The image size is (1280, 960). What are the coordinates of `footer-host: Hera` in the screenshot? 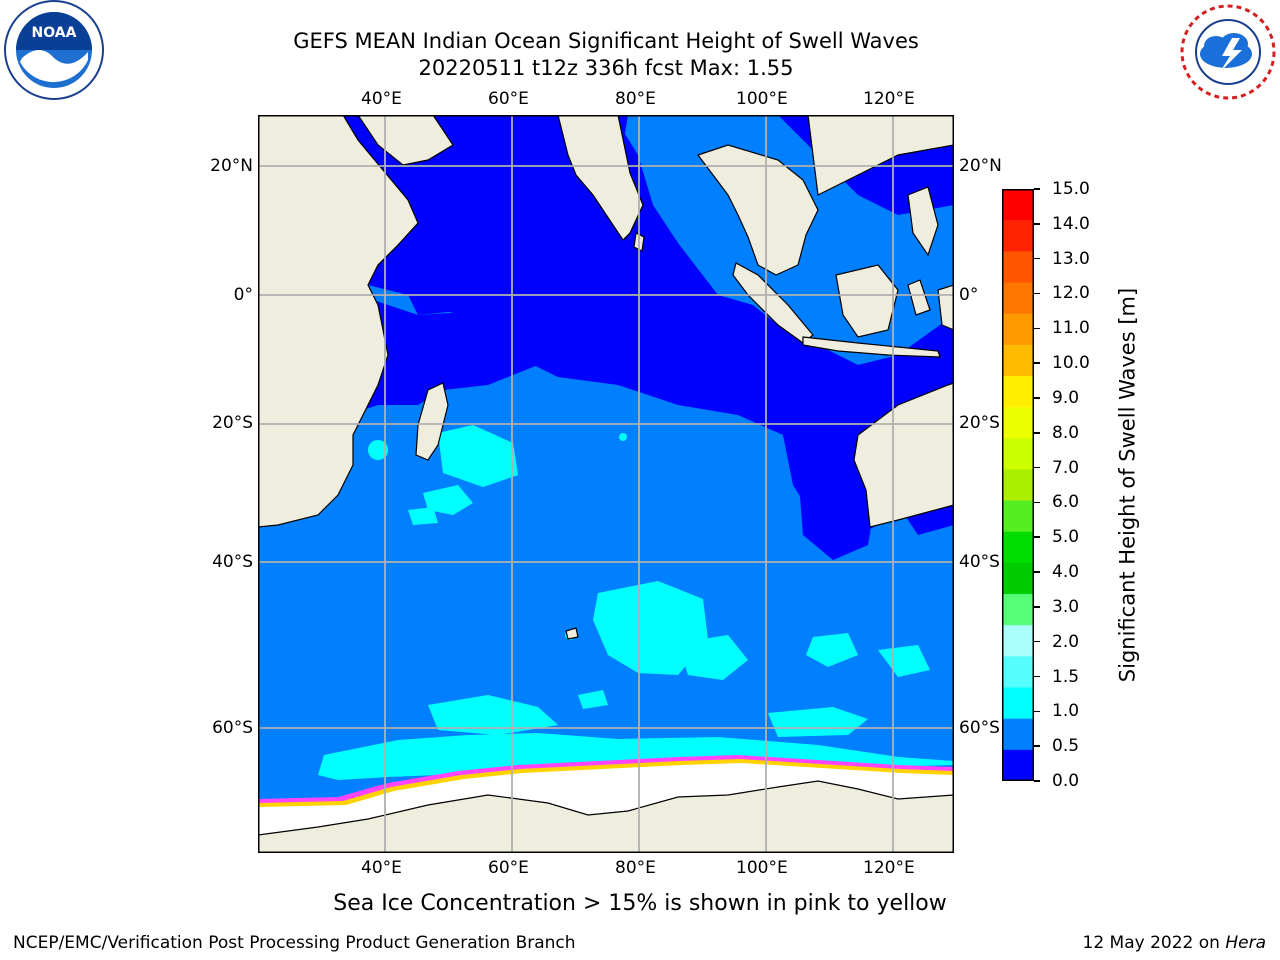 It's located at (1245, 943).